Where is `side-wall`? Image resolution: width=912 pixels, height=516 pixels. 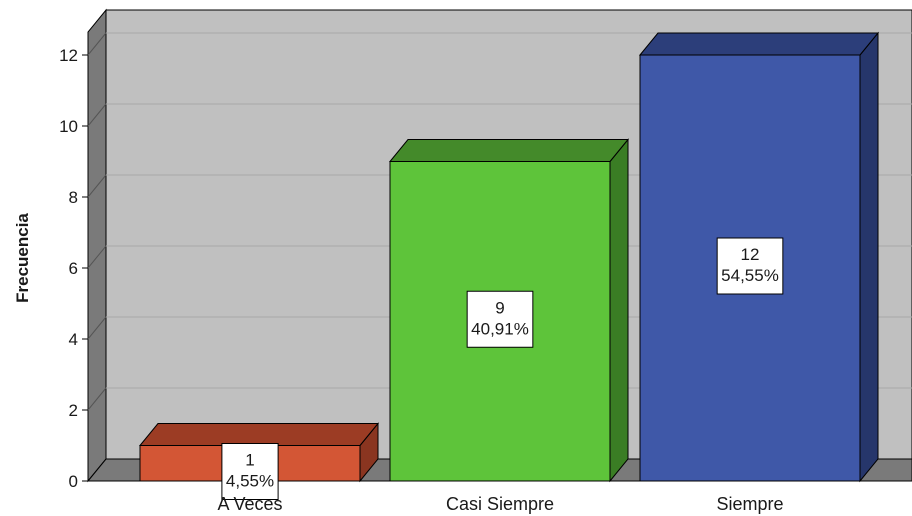 side-wall is located at coordinates (97, 245).